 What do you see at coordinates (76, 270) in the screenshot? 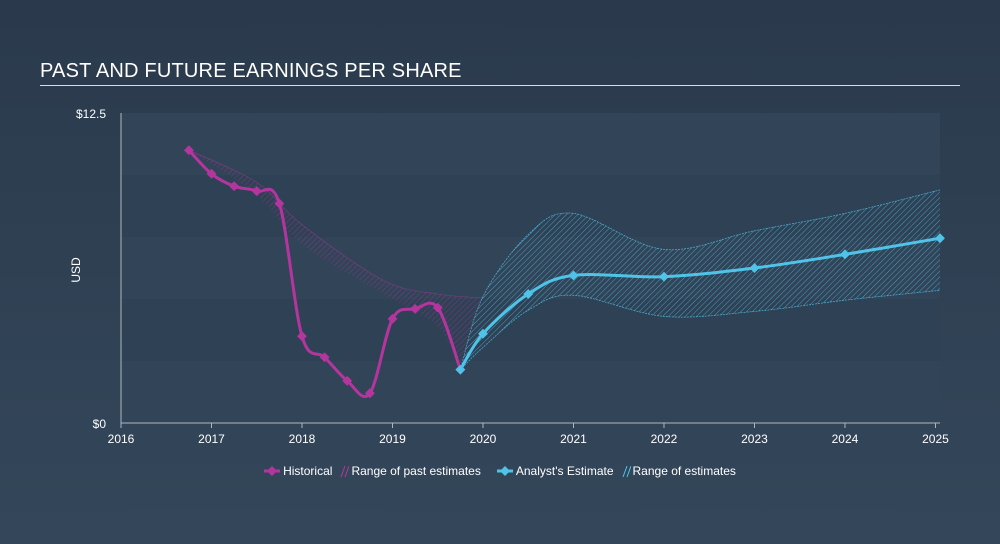
I see `y-axis-label: USD` at bounding box center [76, 270].